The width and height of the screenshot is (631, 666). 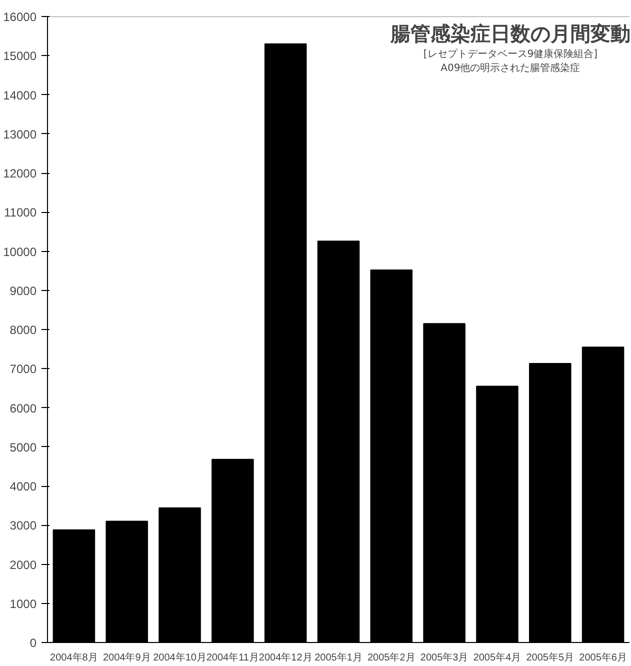 I want to click on y-tick-label: 10000, so click(x=20, y=251).